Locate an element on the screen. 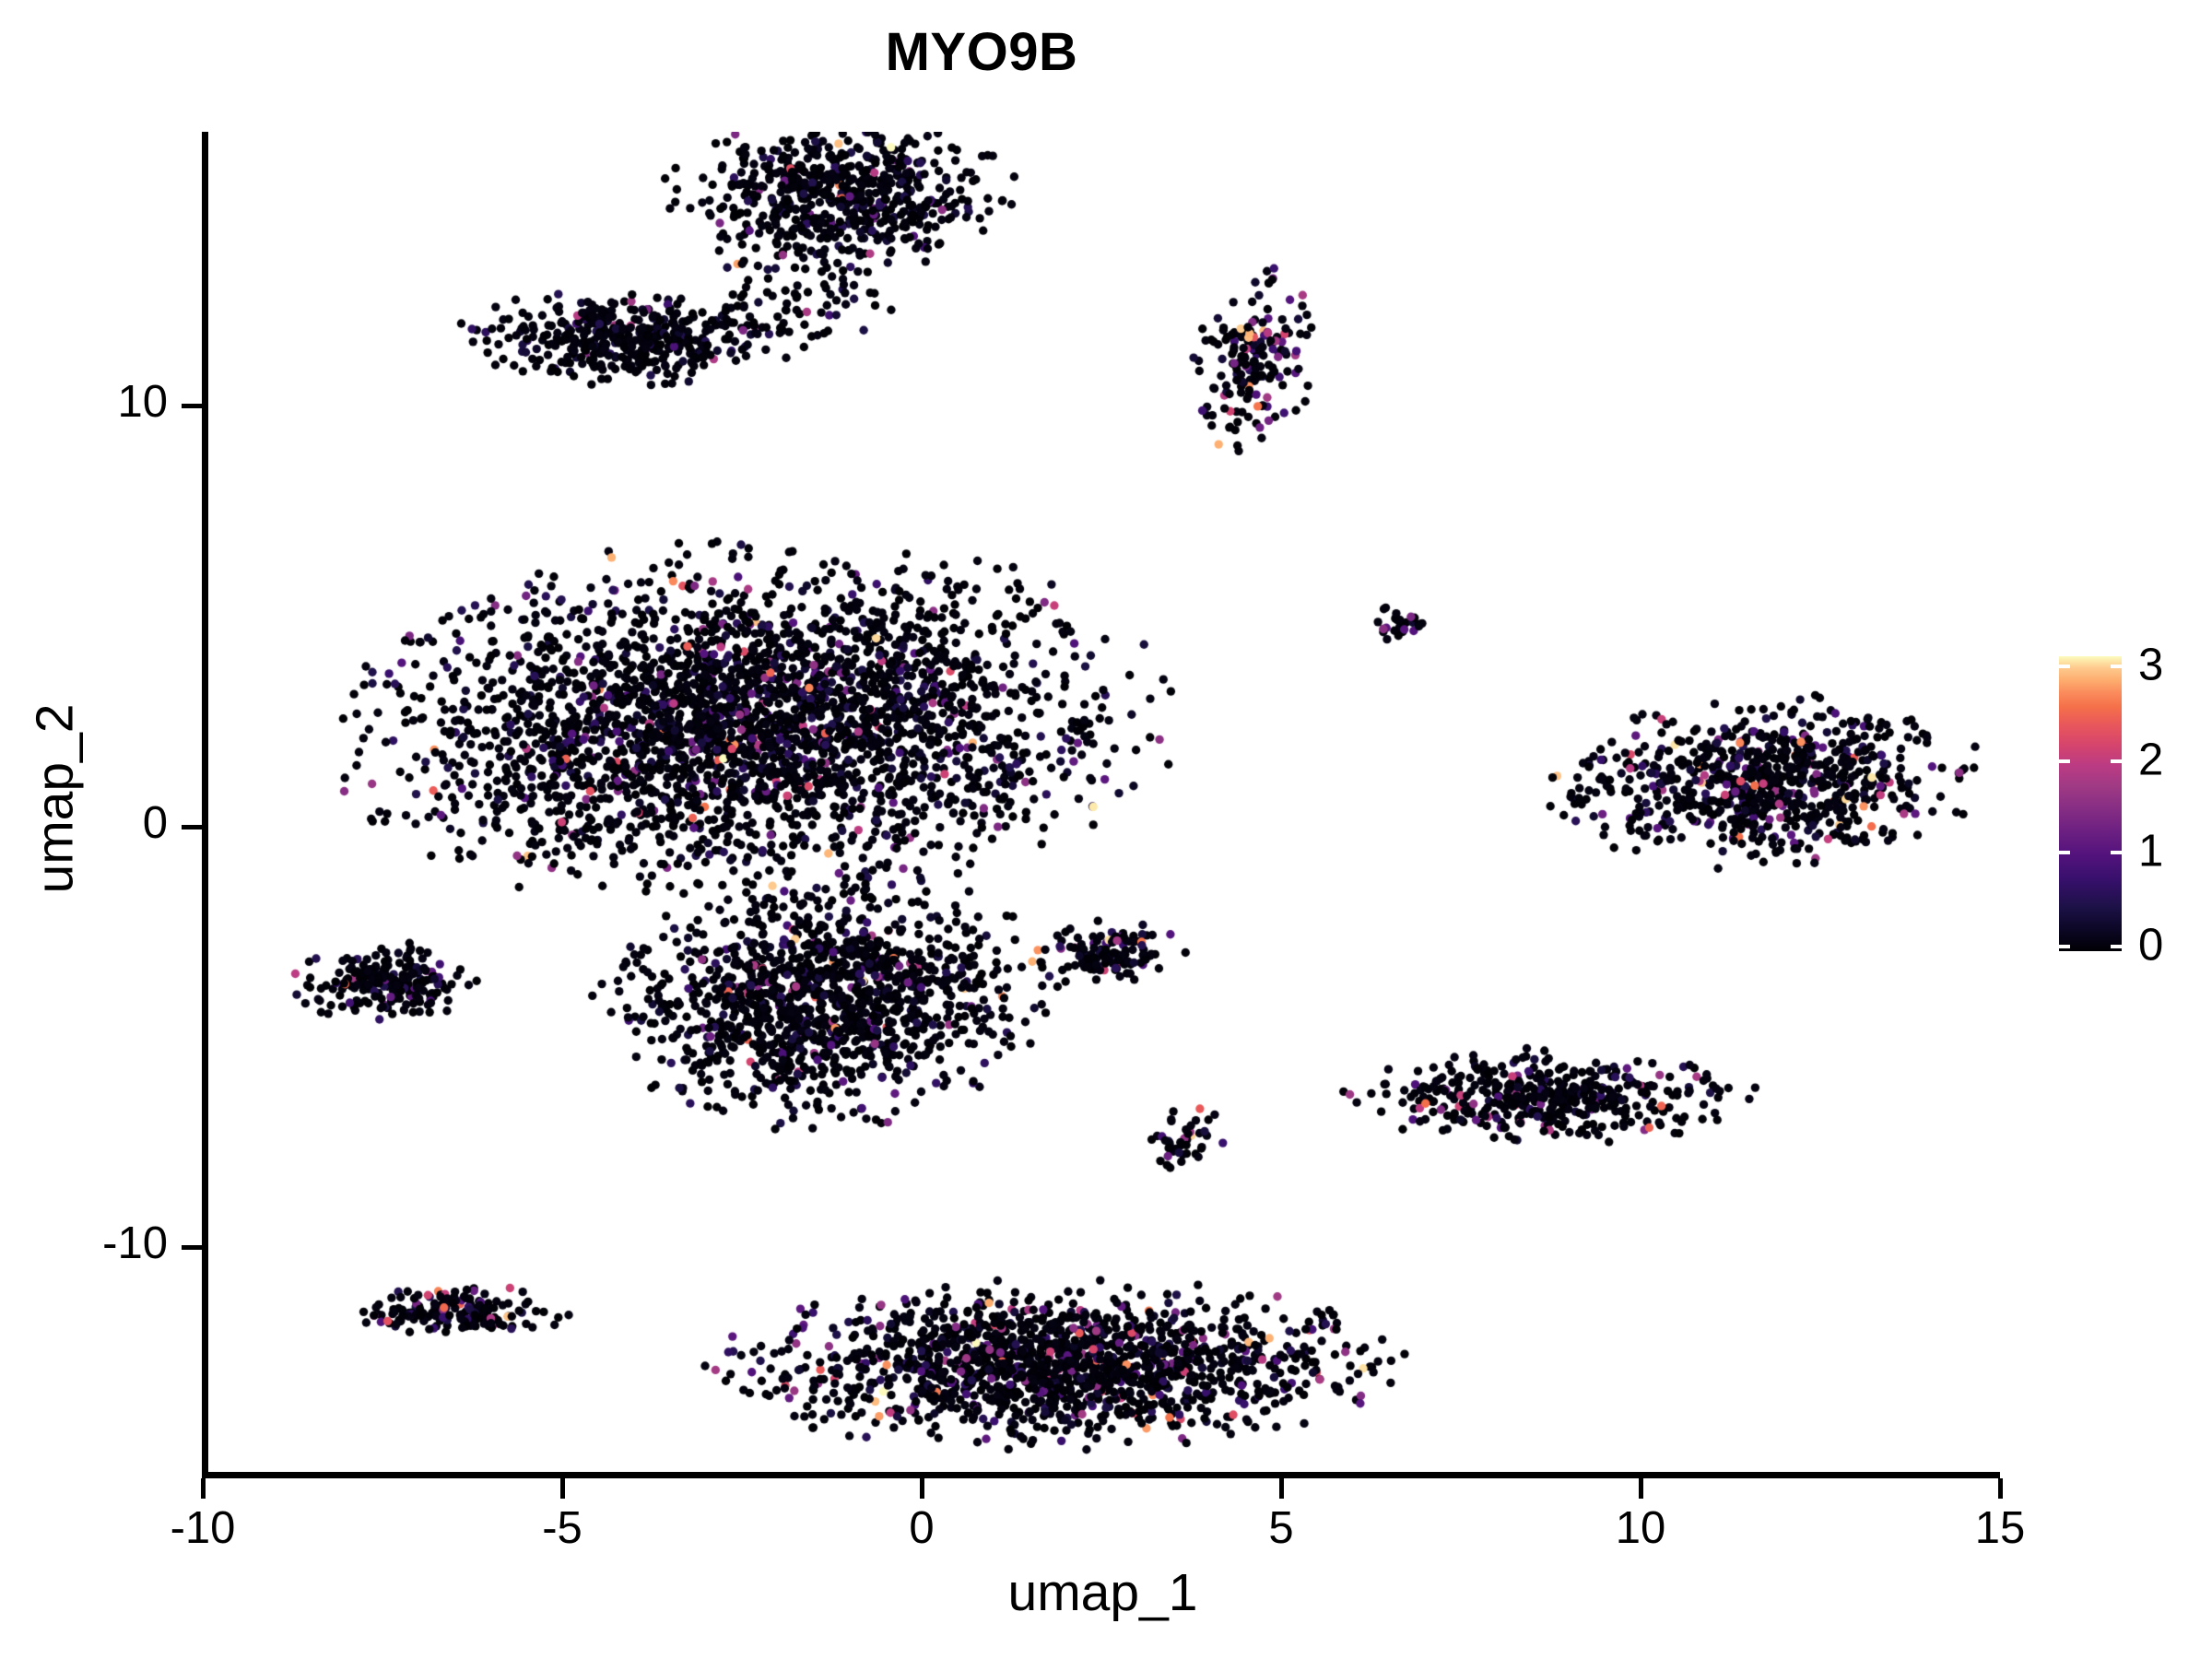 Image resolution: width=2212 pixels, height=1659 pixels. x-tick-label: 15 is located at coordinates (2000, 1528).